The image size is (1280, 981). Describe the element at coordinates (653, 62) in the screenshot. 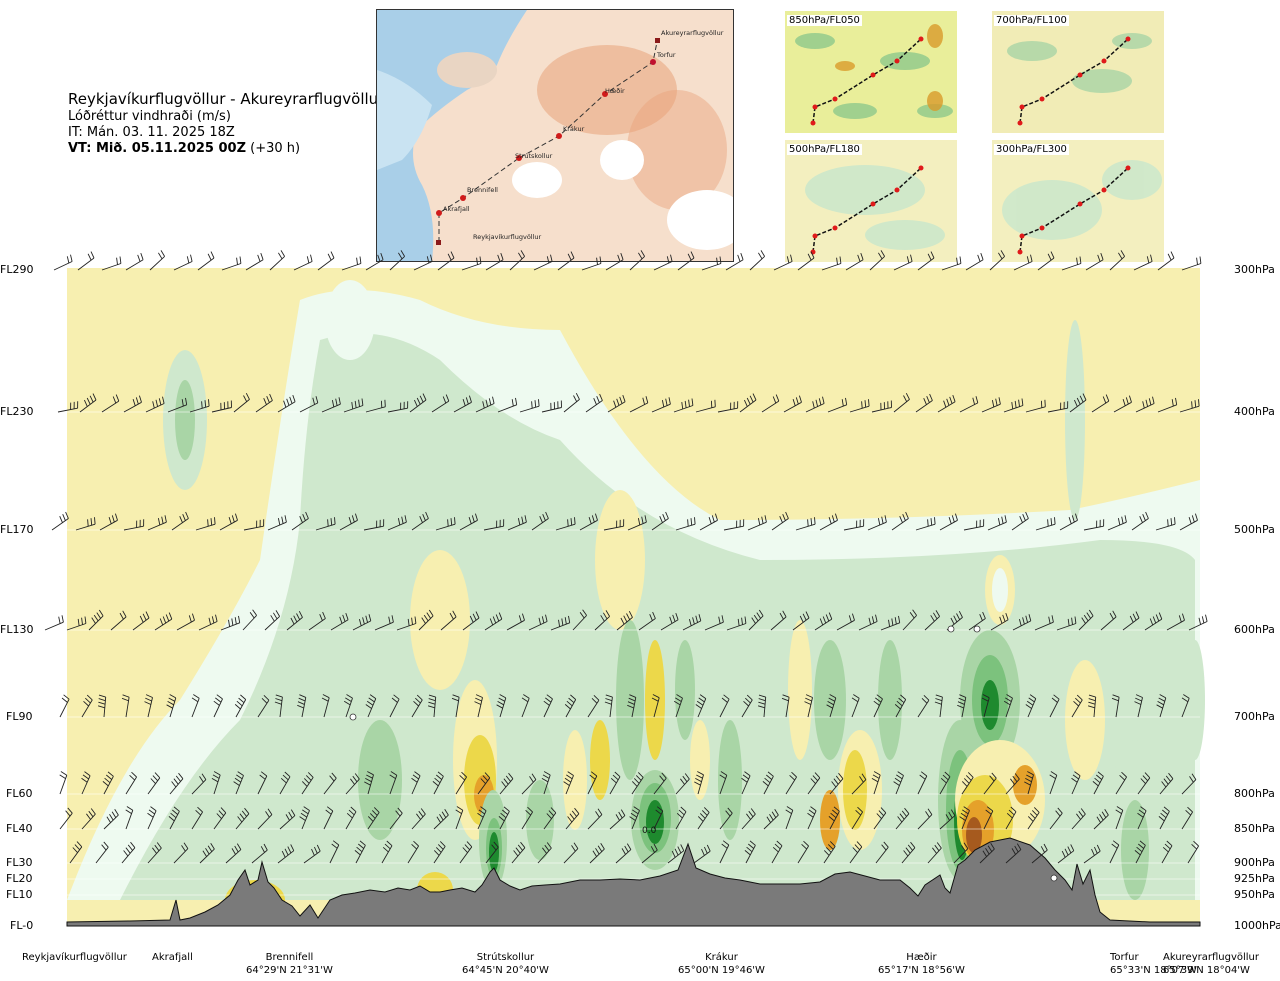

I see `map-marker-torfur` at that location.